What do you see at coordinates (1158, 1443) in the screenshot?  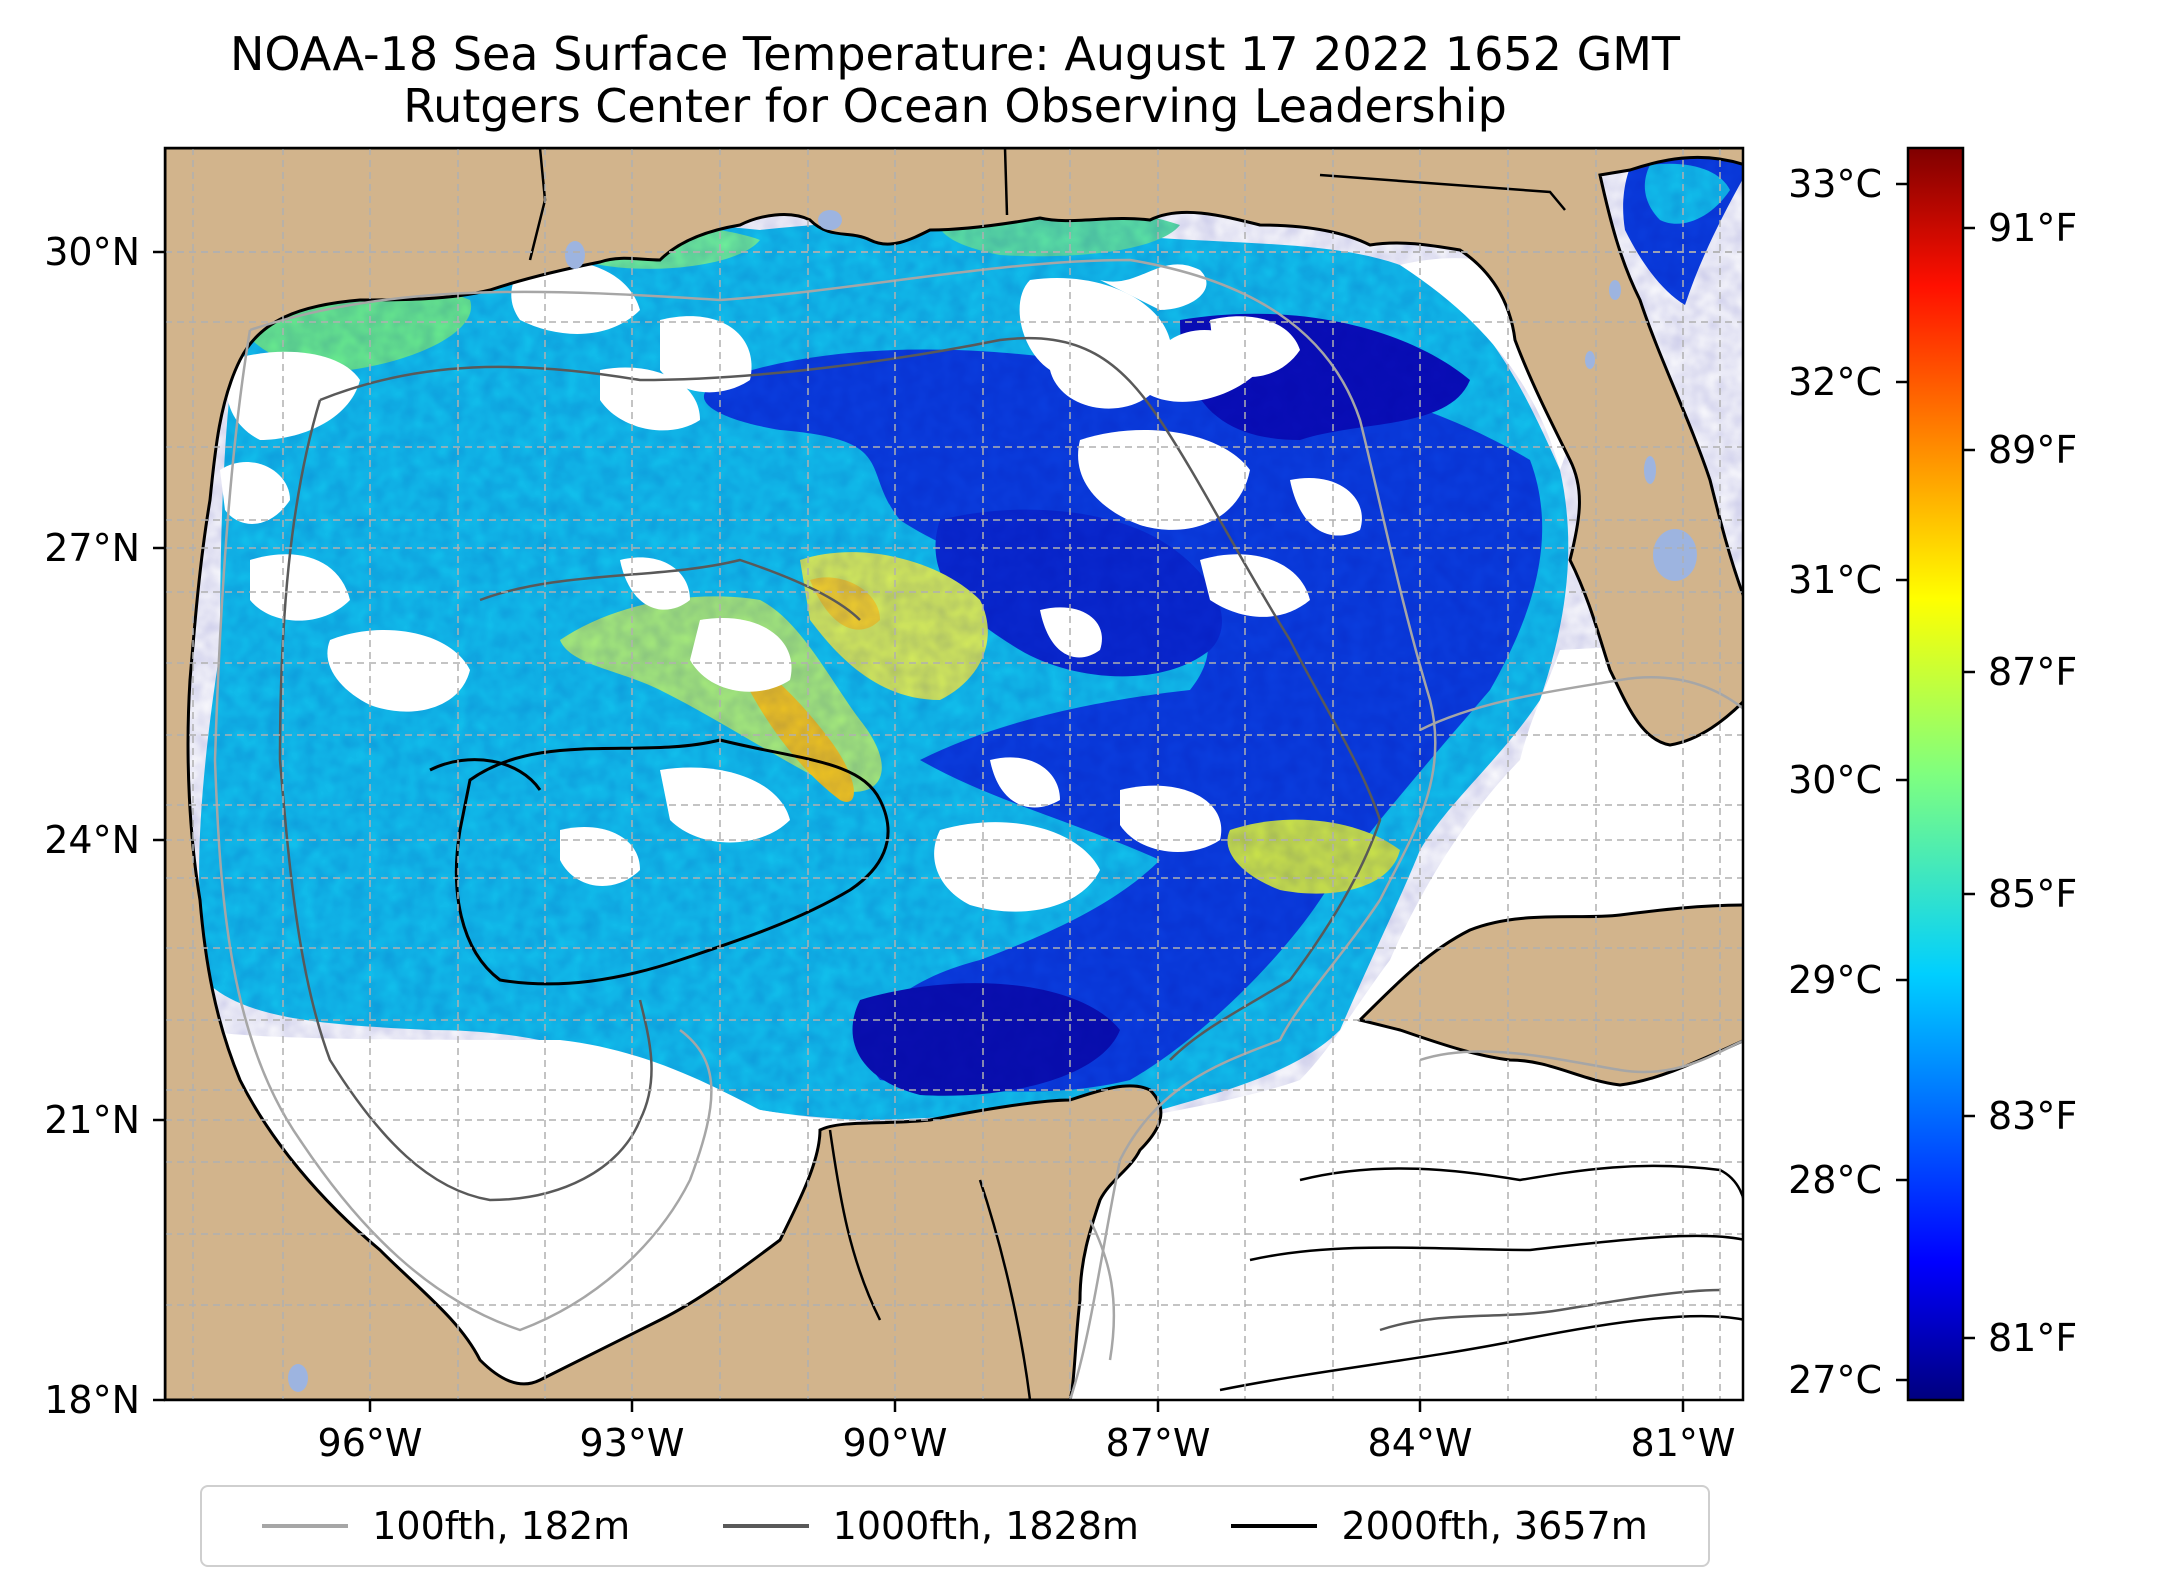 I see `lon-label: 87°W` at bounding box center [1158, 1443].